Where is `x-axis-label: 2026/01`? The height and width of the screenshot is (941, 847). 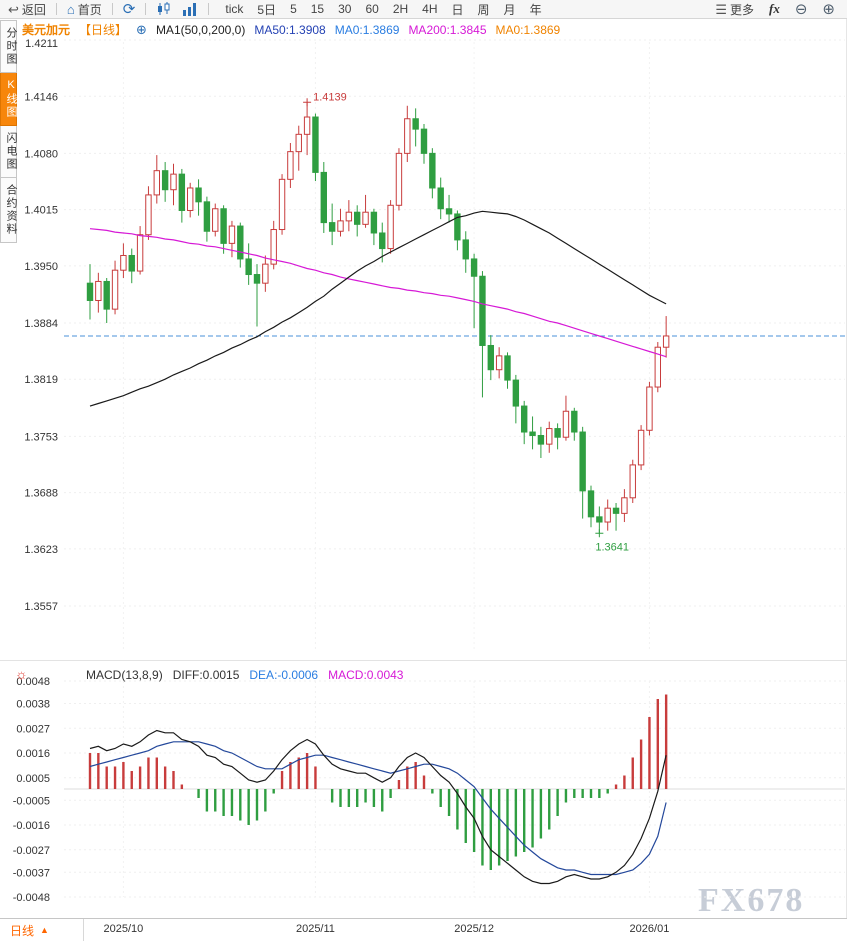 x-axis-label: 2026/01 is located at coordinates (649, 929).